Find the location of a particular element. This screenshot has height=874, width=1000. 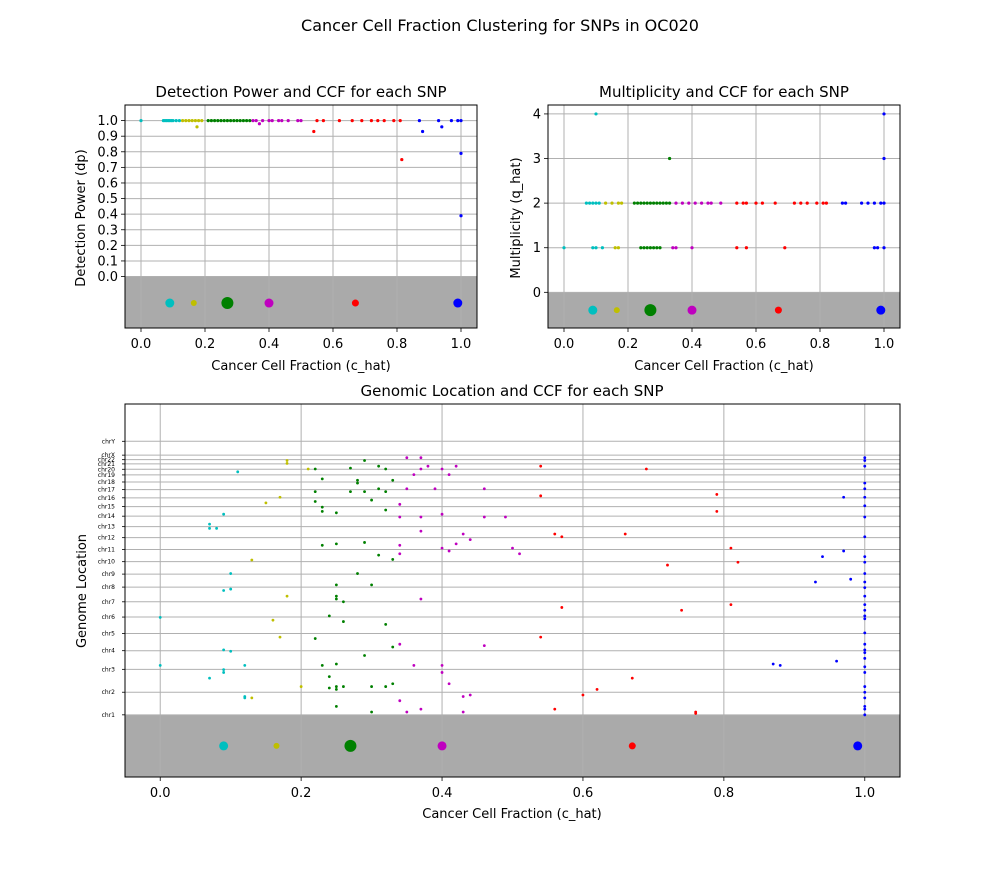

y-tick-label: chr16 is located at coordinates (106, 498).